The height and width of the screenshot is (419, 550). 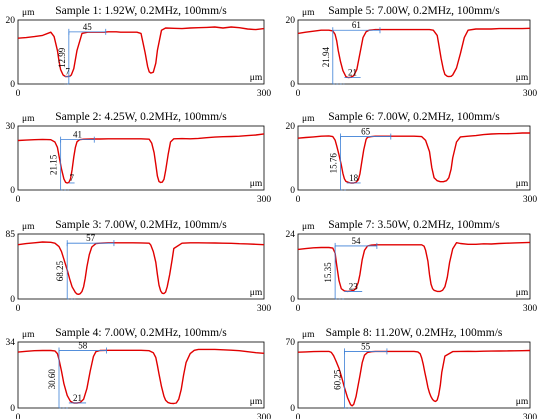 I want to click on depth-value-label: 12.99, so click(x=62, y=57).